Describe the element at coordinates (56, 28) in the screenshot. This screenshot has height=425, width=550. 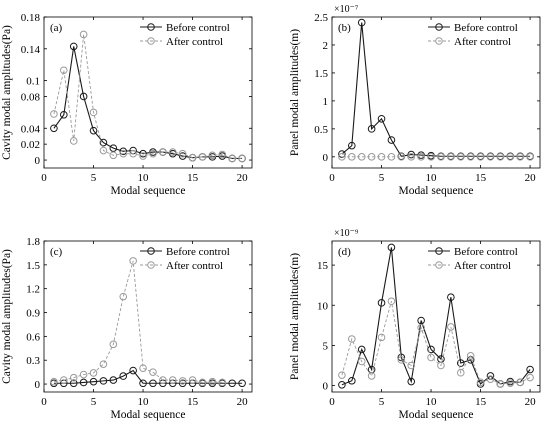
I see `panel-label: (a)` at that location.